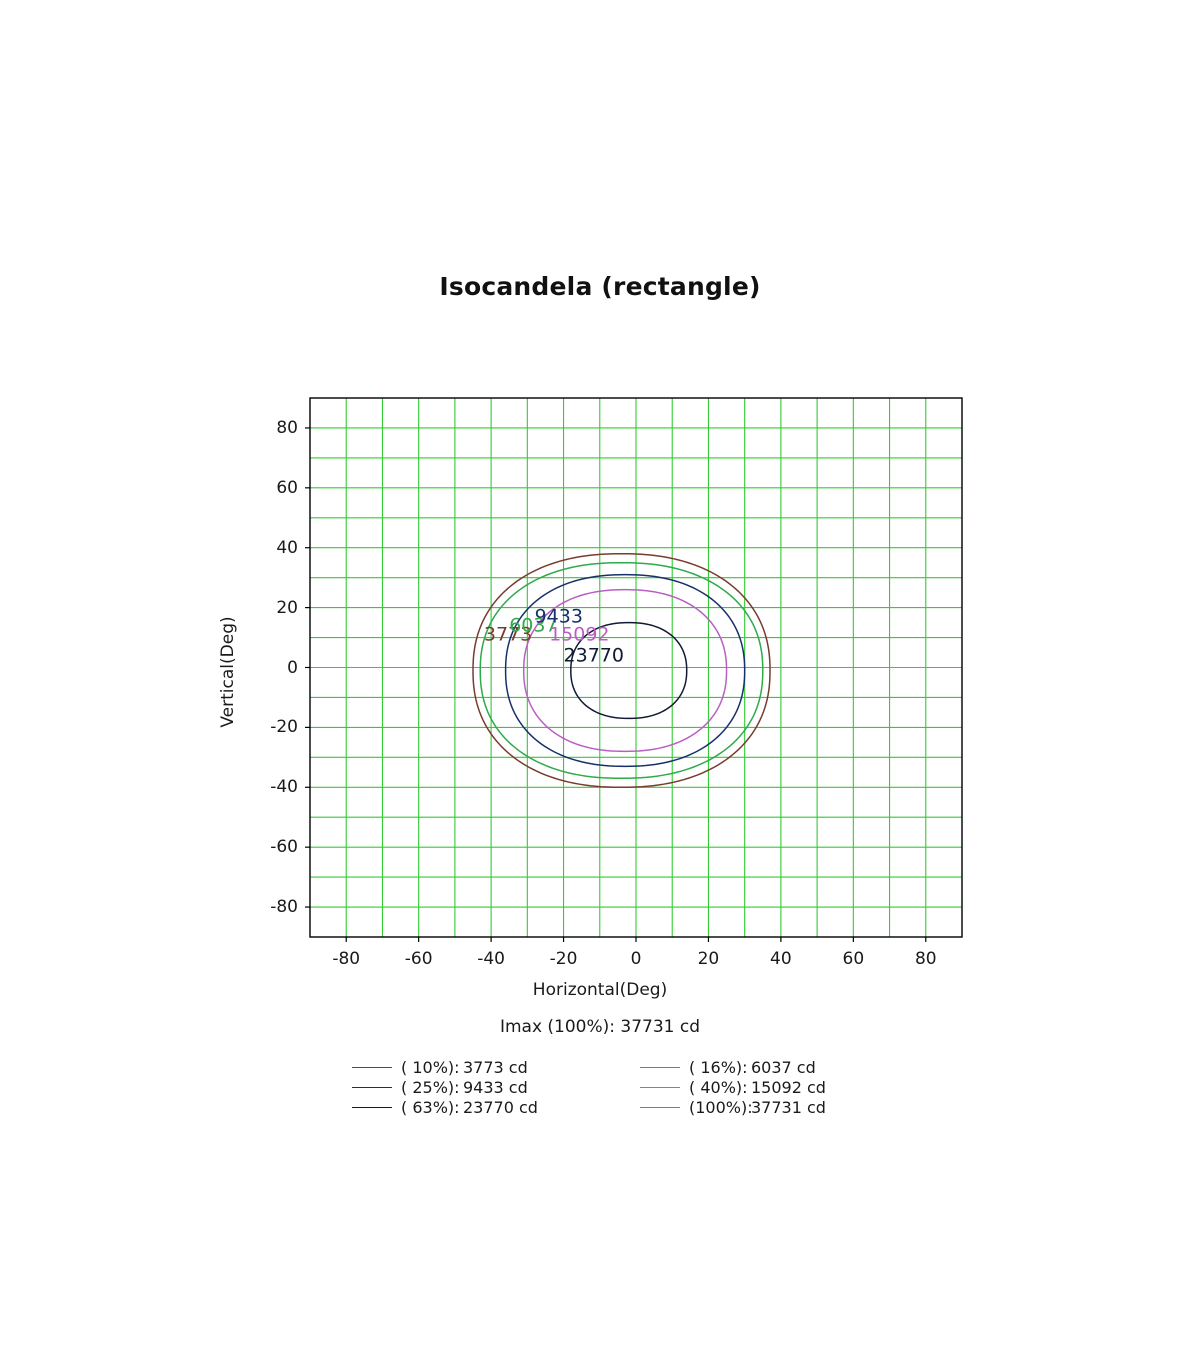  Describe the element at coordinates (788, 1087) in the screenshot. I see `legend-value: 15092 cd` at that location.